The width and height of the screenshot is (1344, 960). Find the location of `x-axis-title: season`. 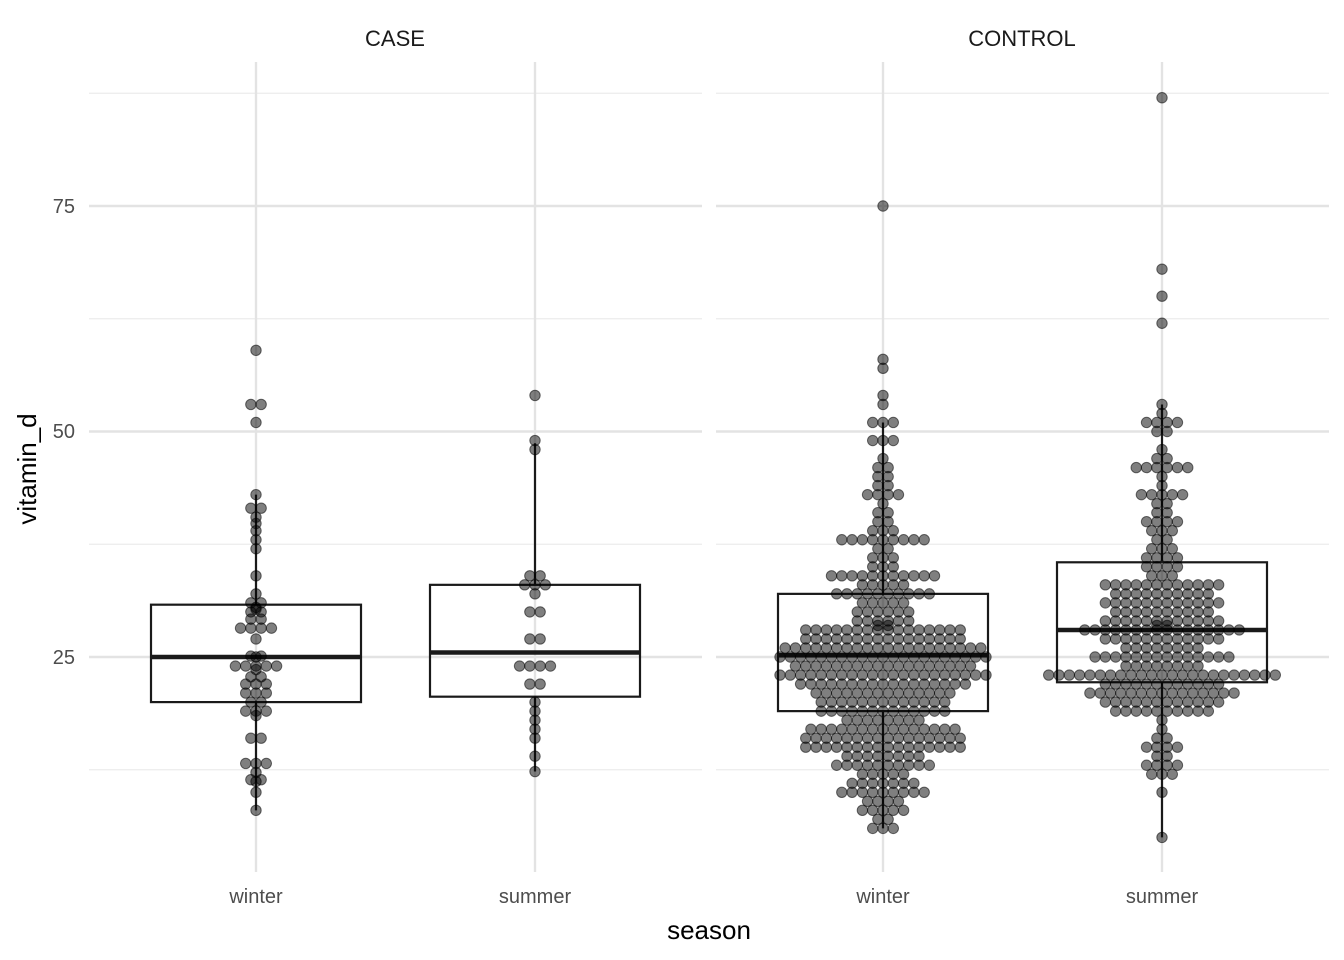

x-axis-title: season is located at coordinates (709, 930).